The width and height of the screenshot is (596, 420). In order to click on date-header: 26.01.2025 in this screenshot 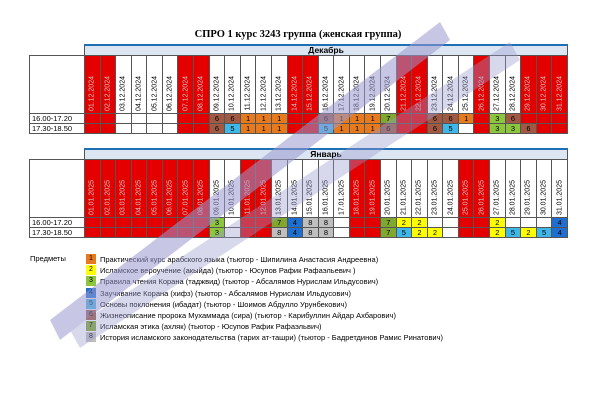, I will do `click(482, 188)`.